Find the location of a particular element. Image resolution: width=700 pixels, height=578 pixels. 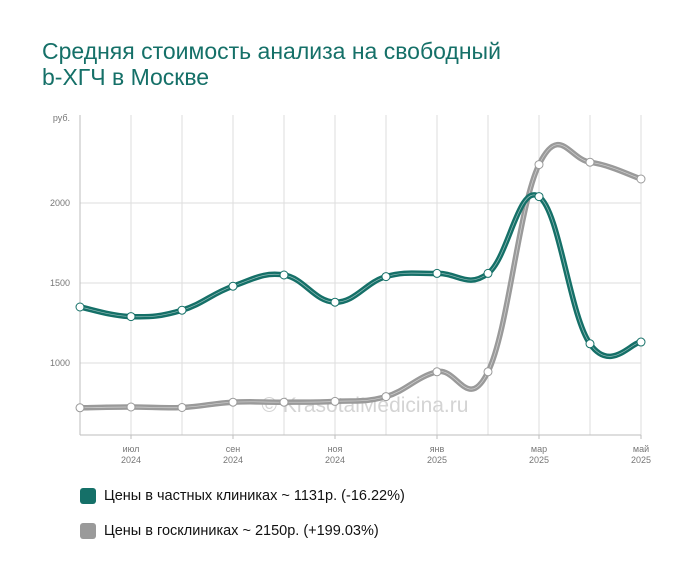

y-tick-label: 1500 is located at coordinates (60, 283).